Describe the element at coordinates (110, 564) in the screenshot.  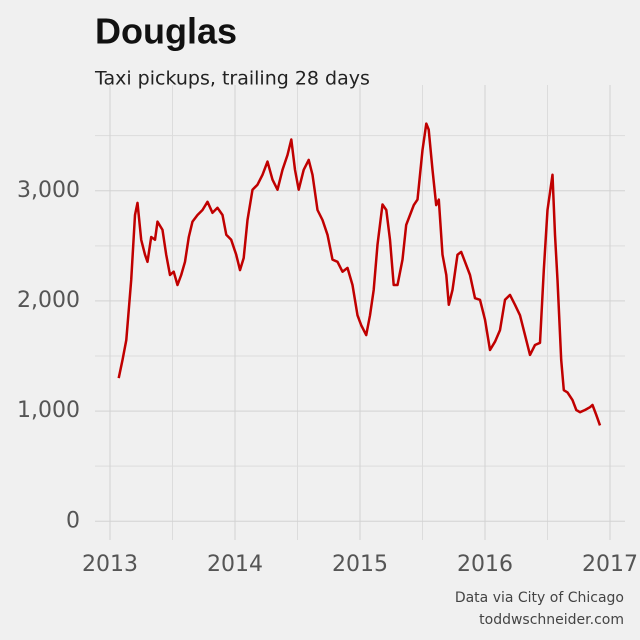
I see `x-tick-label: 2013` at that location.